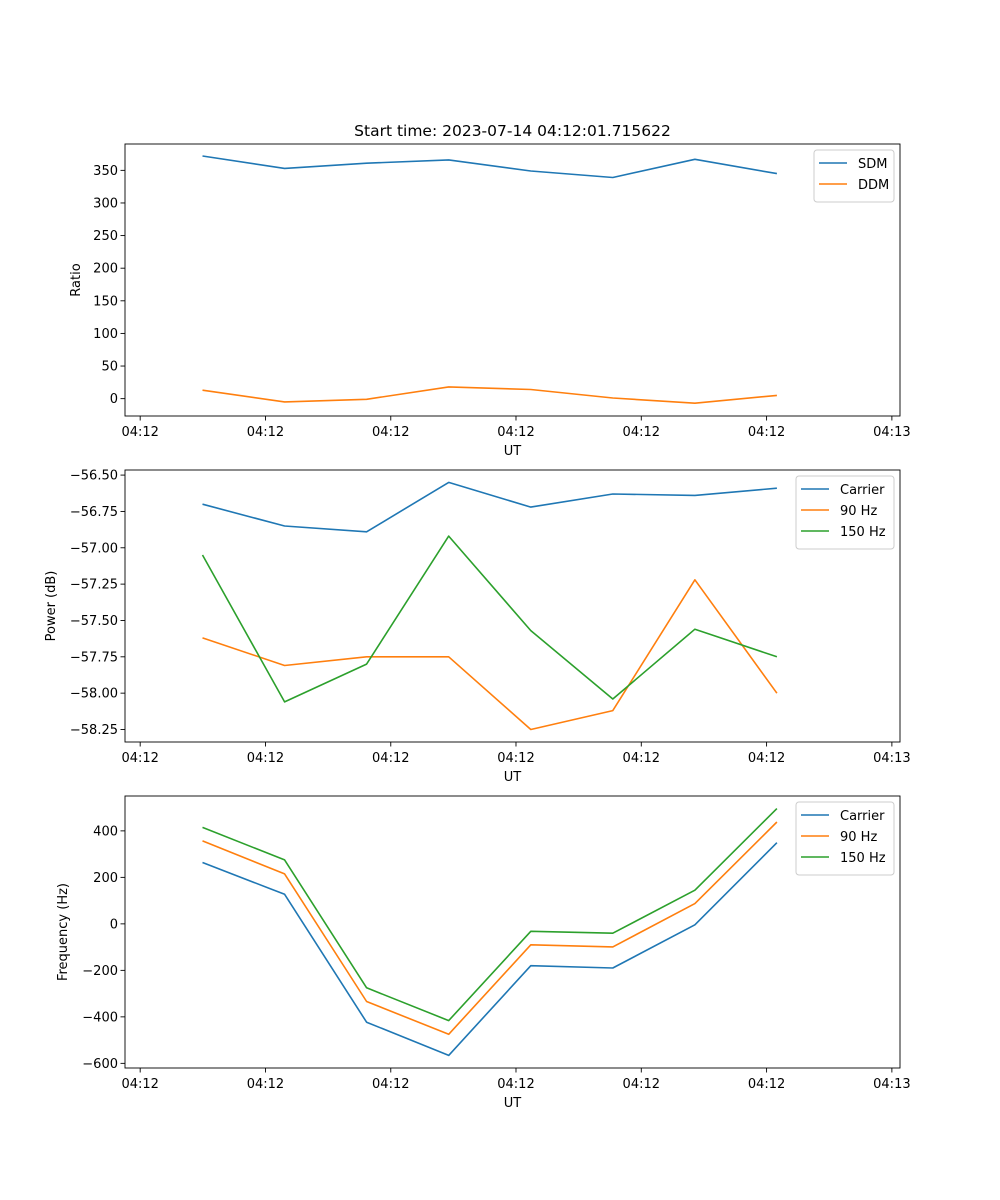  I want to click on y-tick-label: −56.50, so click(94, 476).